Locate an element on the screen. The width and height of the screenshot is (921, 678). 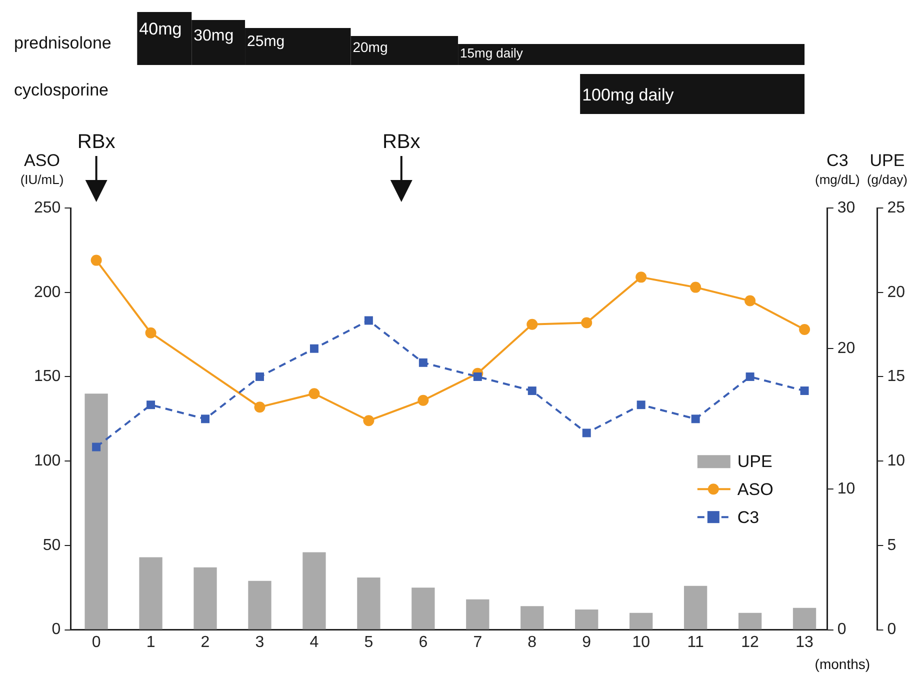
x-tick-label: 6 is located at coordinates (423, 642).